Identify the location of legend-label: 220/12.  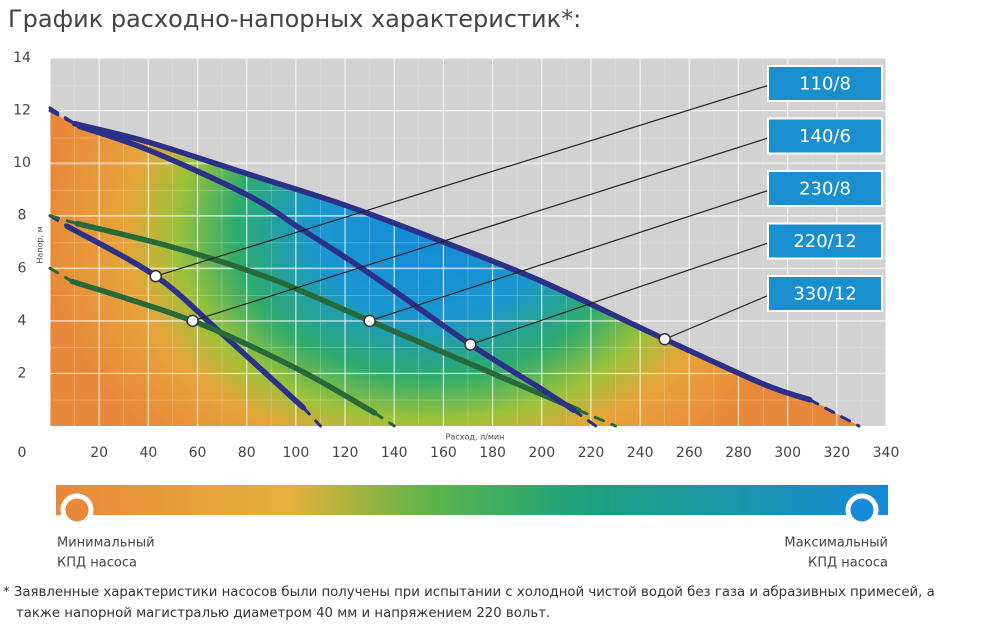
(824, 241).